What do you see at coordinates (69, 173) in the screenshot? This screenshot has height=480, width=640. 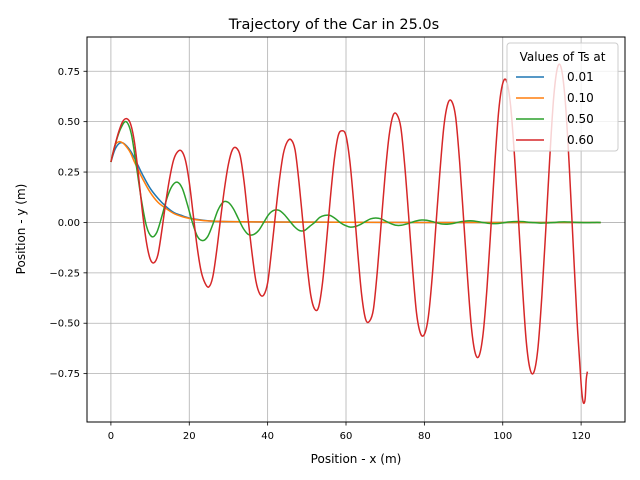 I see `y-tick-label: 0.25` at bounding box center [69, 173].